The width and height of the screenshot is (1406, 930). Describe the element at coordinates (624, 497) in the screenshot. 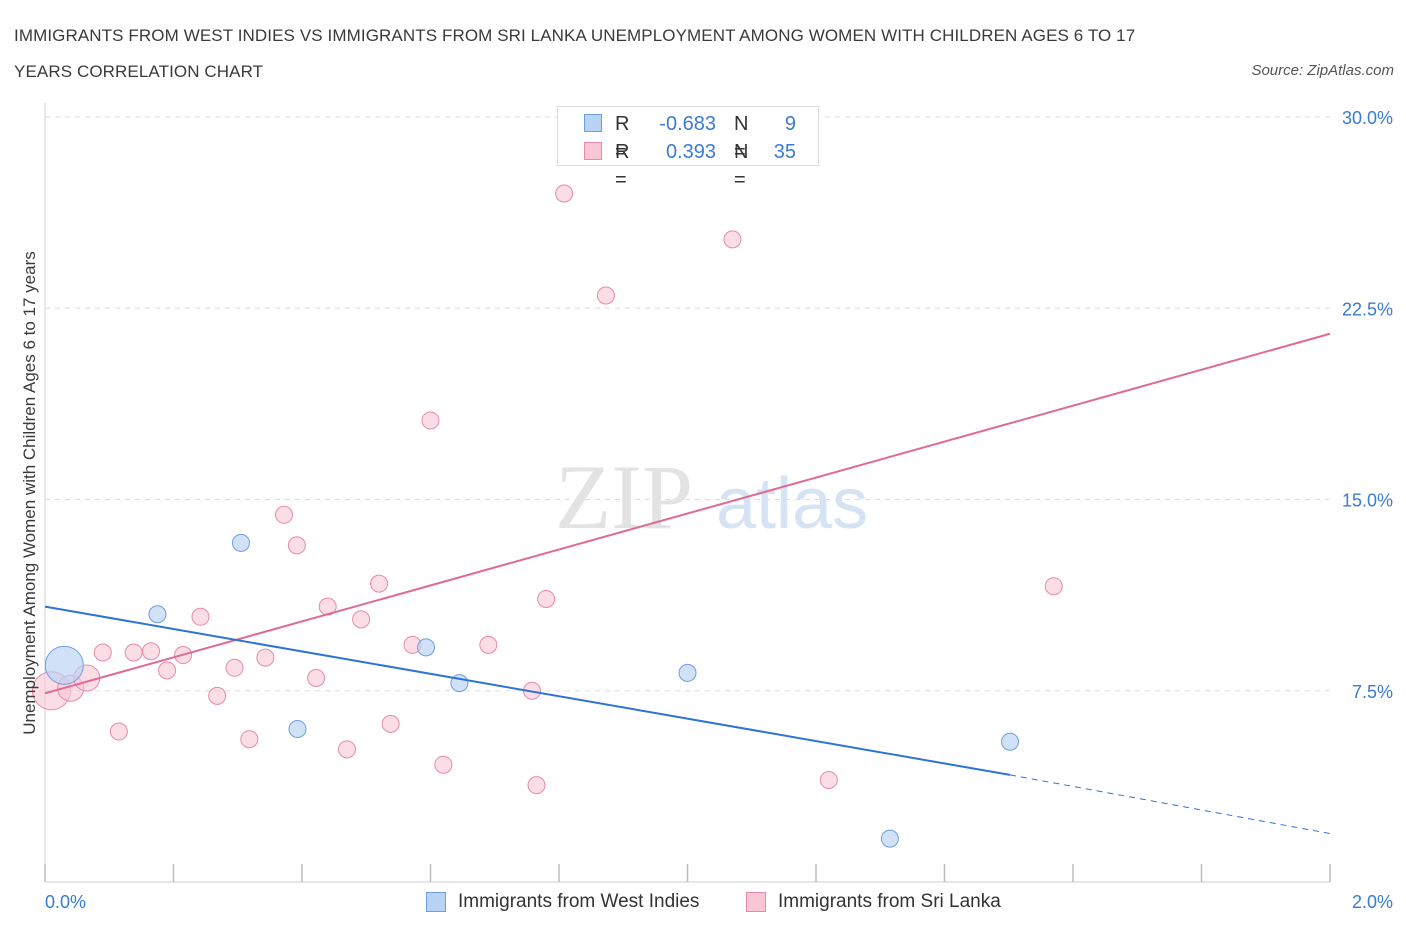

I see `watermark-zip: ZIP` at that location.